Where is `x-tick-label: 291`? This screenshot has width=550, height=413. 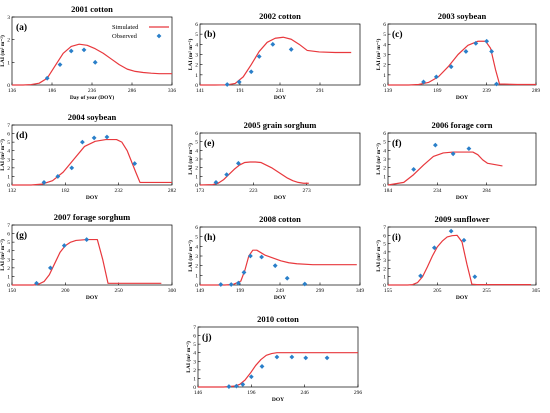
x-tick-label: 291 is located at coordinates (320, 91).